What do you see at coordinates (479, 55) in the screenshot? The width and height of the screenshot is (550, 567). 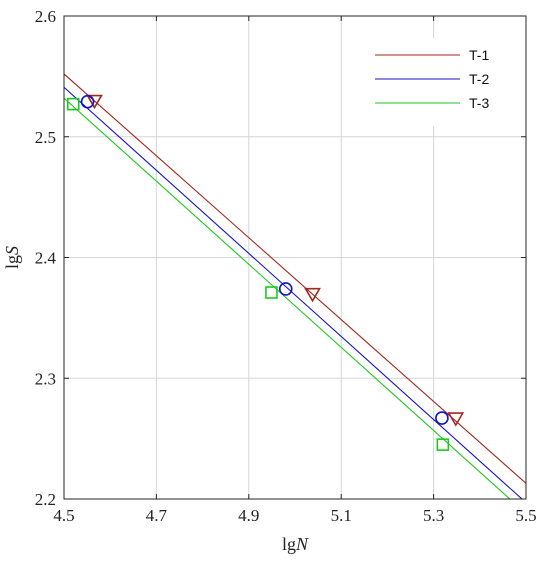 I see `legend-label-t-1: T-1` at bounding box center [479, 55].